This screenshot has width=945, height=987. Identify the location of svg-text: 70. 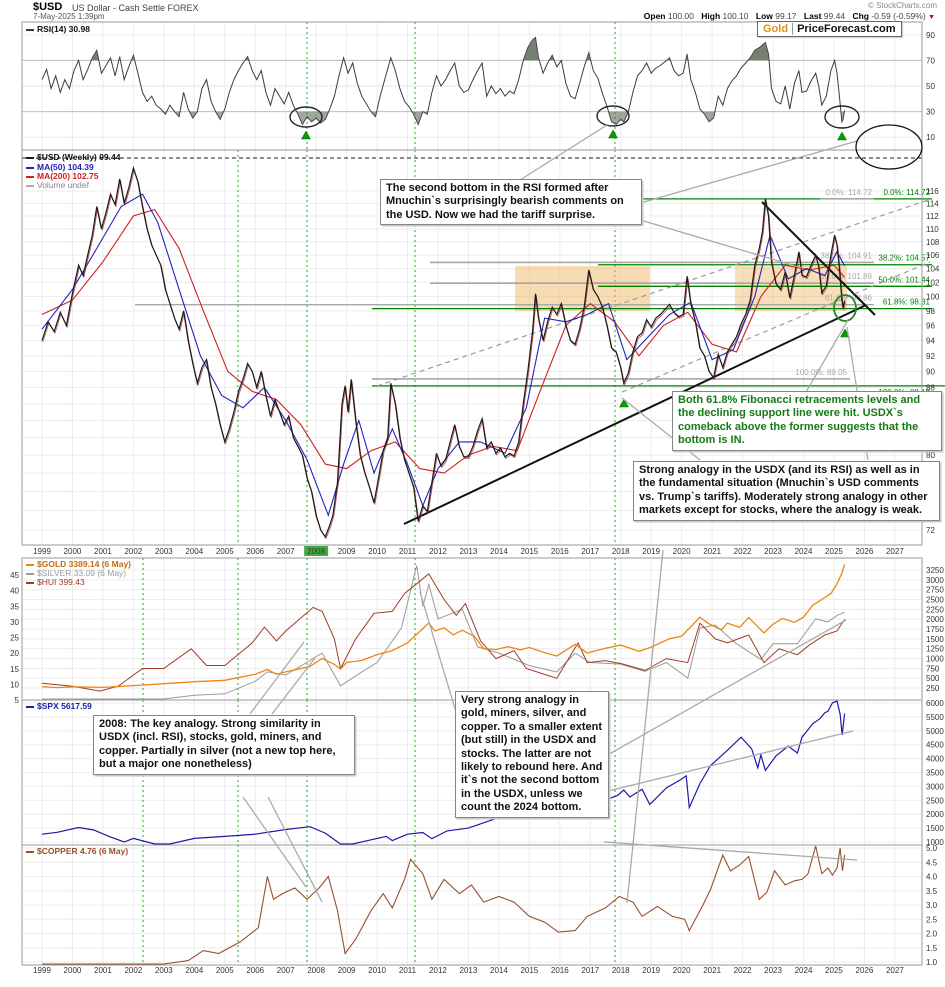
(930, 60).